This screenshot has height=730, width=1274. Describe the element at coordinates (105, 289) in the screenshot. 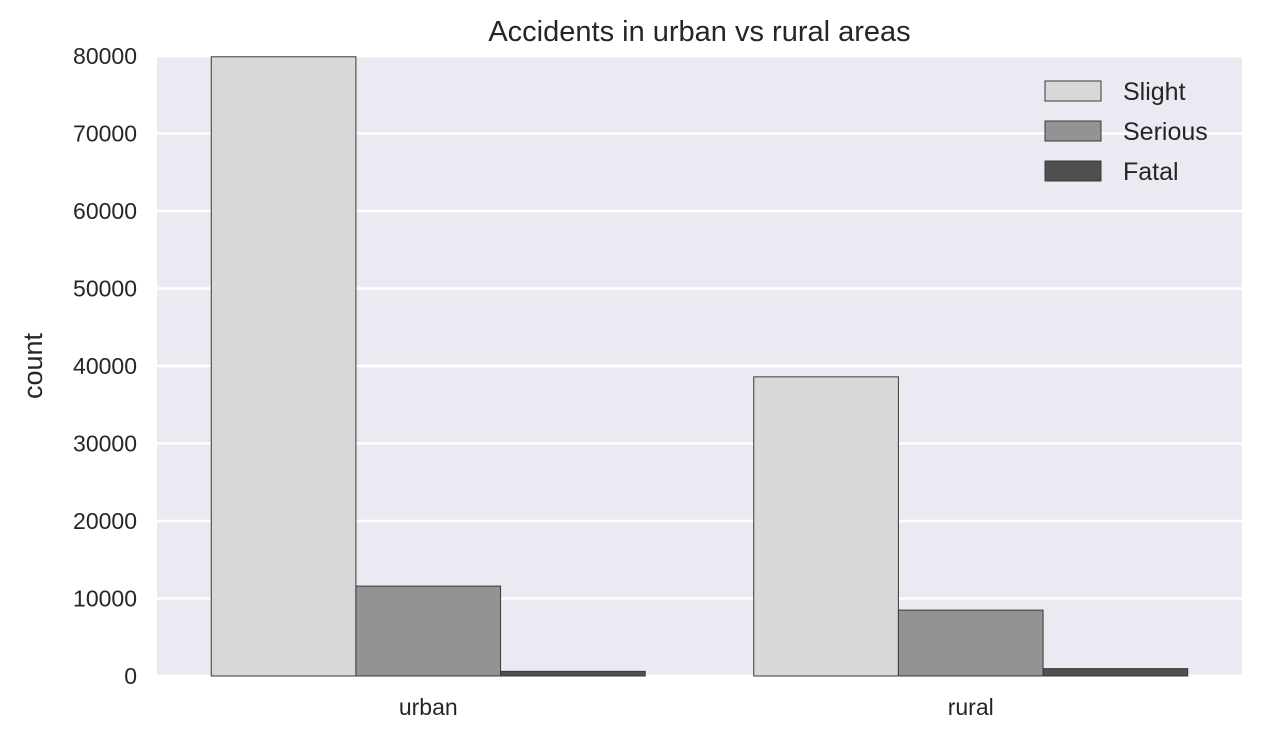

I see `y-tick-label: 50000` at that location.